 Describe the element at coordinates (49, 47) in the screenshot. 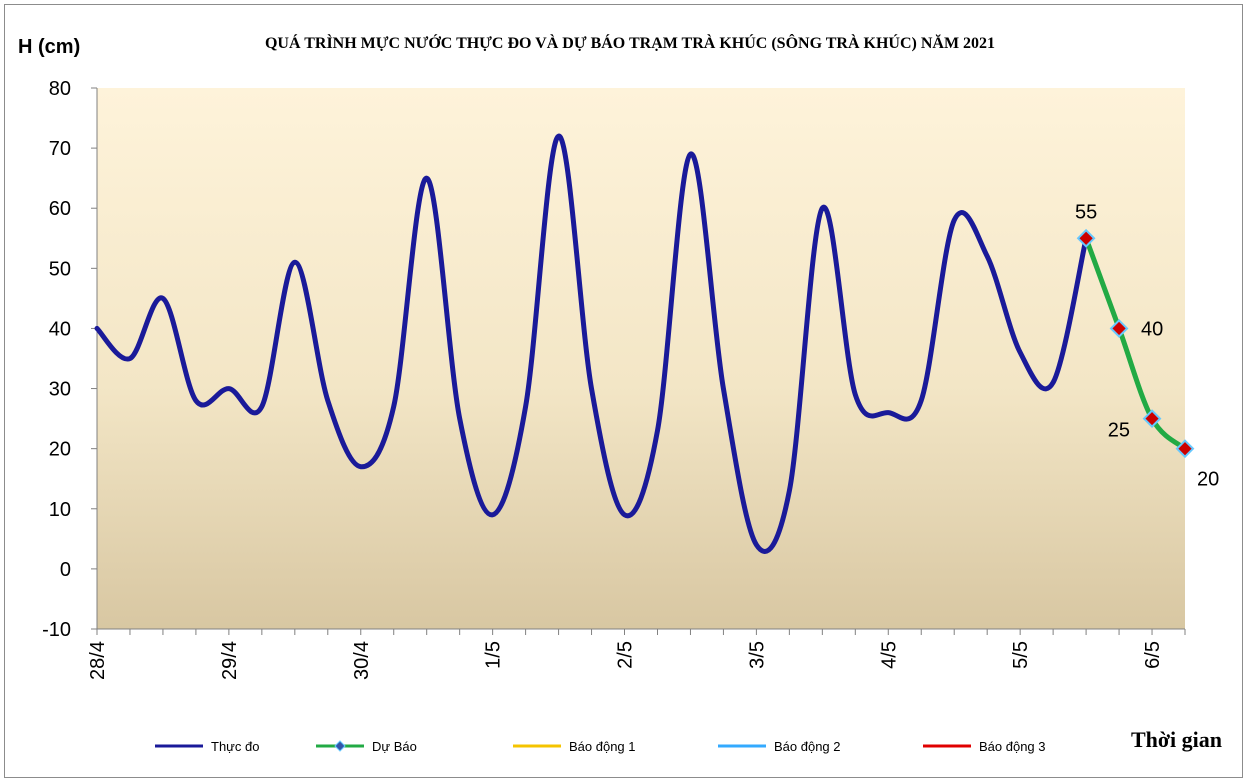

I see `y-axis-label: H (cm)` at that location.